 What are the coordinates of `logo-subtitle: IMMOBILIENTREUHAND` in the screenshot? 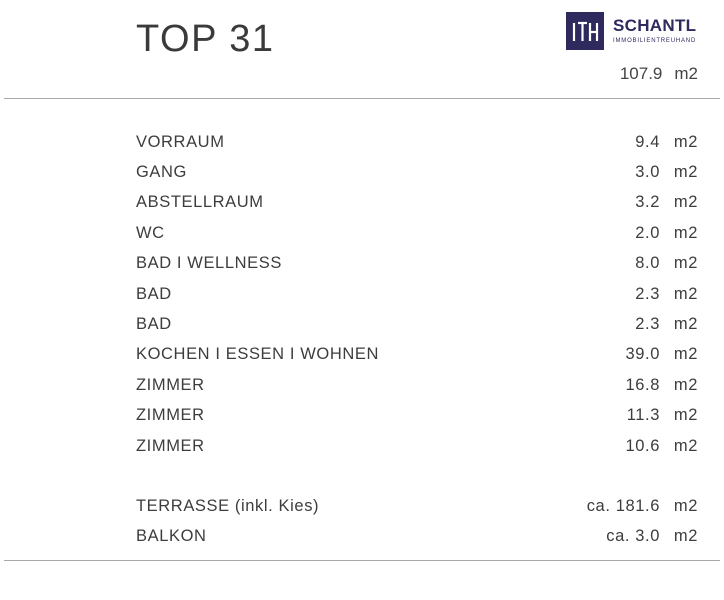 It's located at (655, 41).